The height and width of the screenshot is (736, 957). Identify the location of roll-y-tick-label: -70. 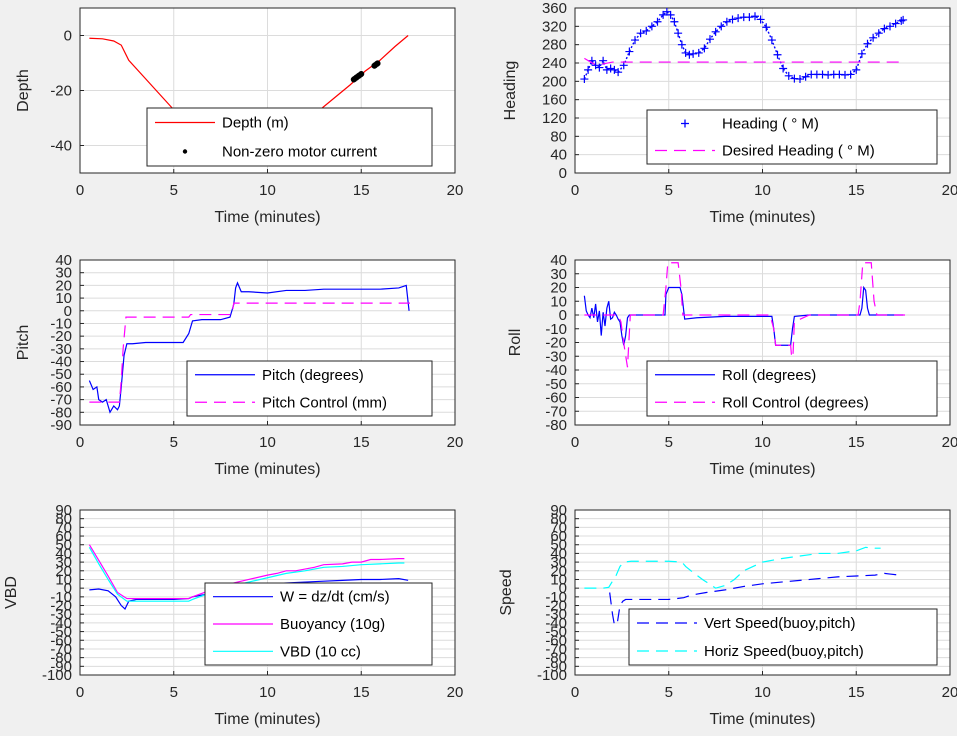
(556, 411).